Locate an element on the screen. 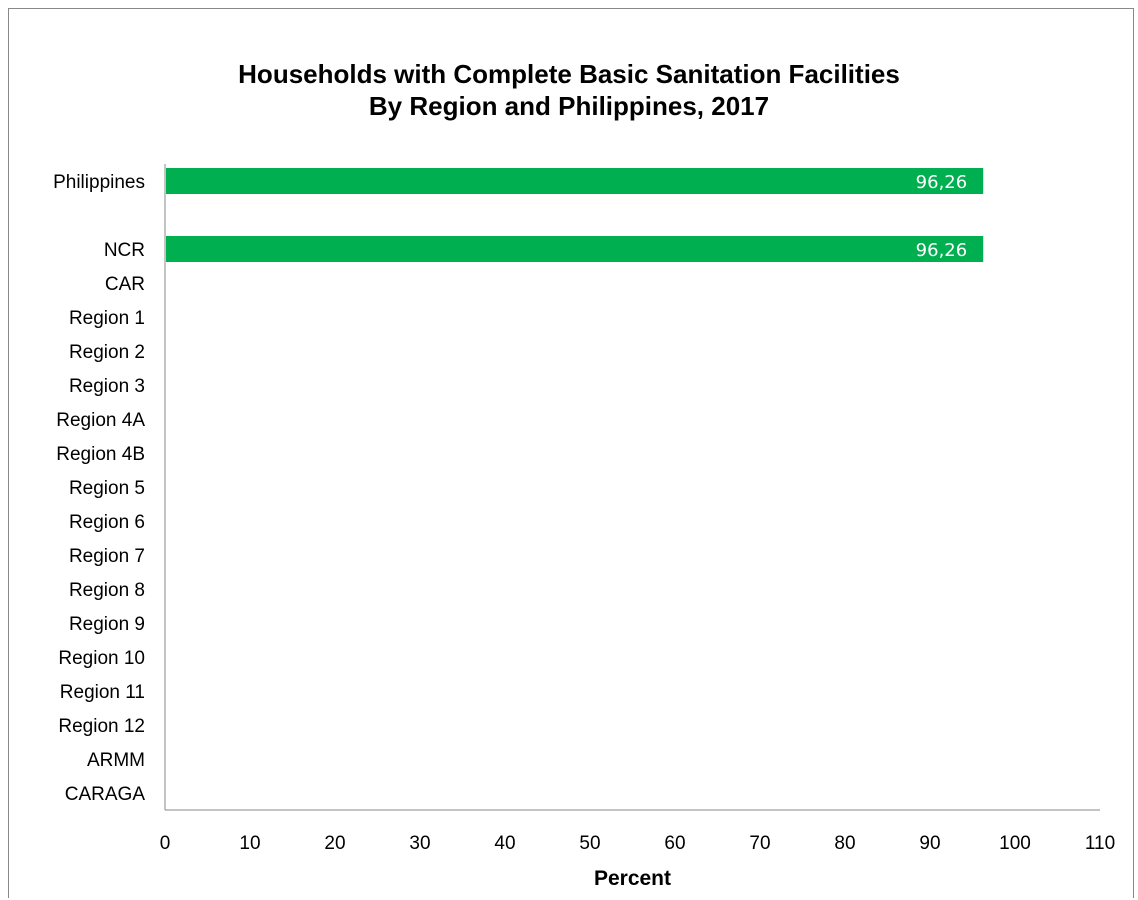 The height and width of the screenshot is (900, 1138). x-axis-title: Percent is located at coordinates (632, 878).